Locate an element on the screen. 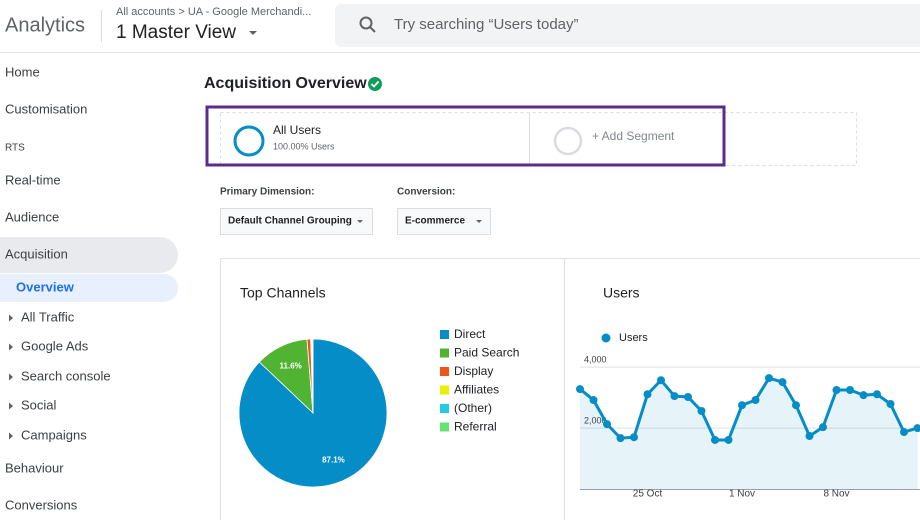 This screenshot has height=520, width=920. primary-dimension-value: Default Channel Grouping is located at coordinates (290, 221).